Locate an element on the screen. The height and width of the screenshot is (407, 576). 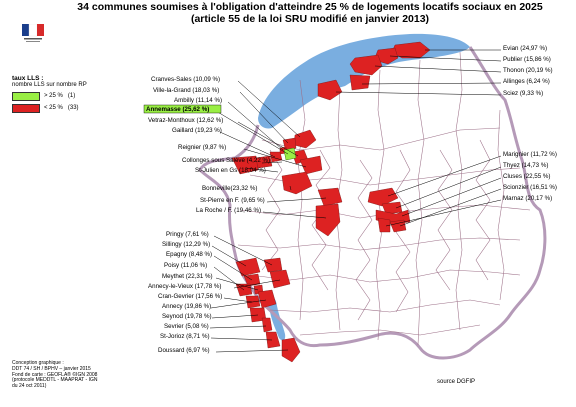
legend-item-below-25: < 25 % (33) is located at coordinates (49, 108).